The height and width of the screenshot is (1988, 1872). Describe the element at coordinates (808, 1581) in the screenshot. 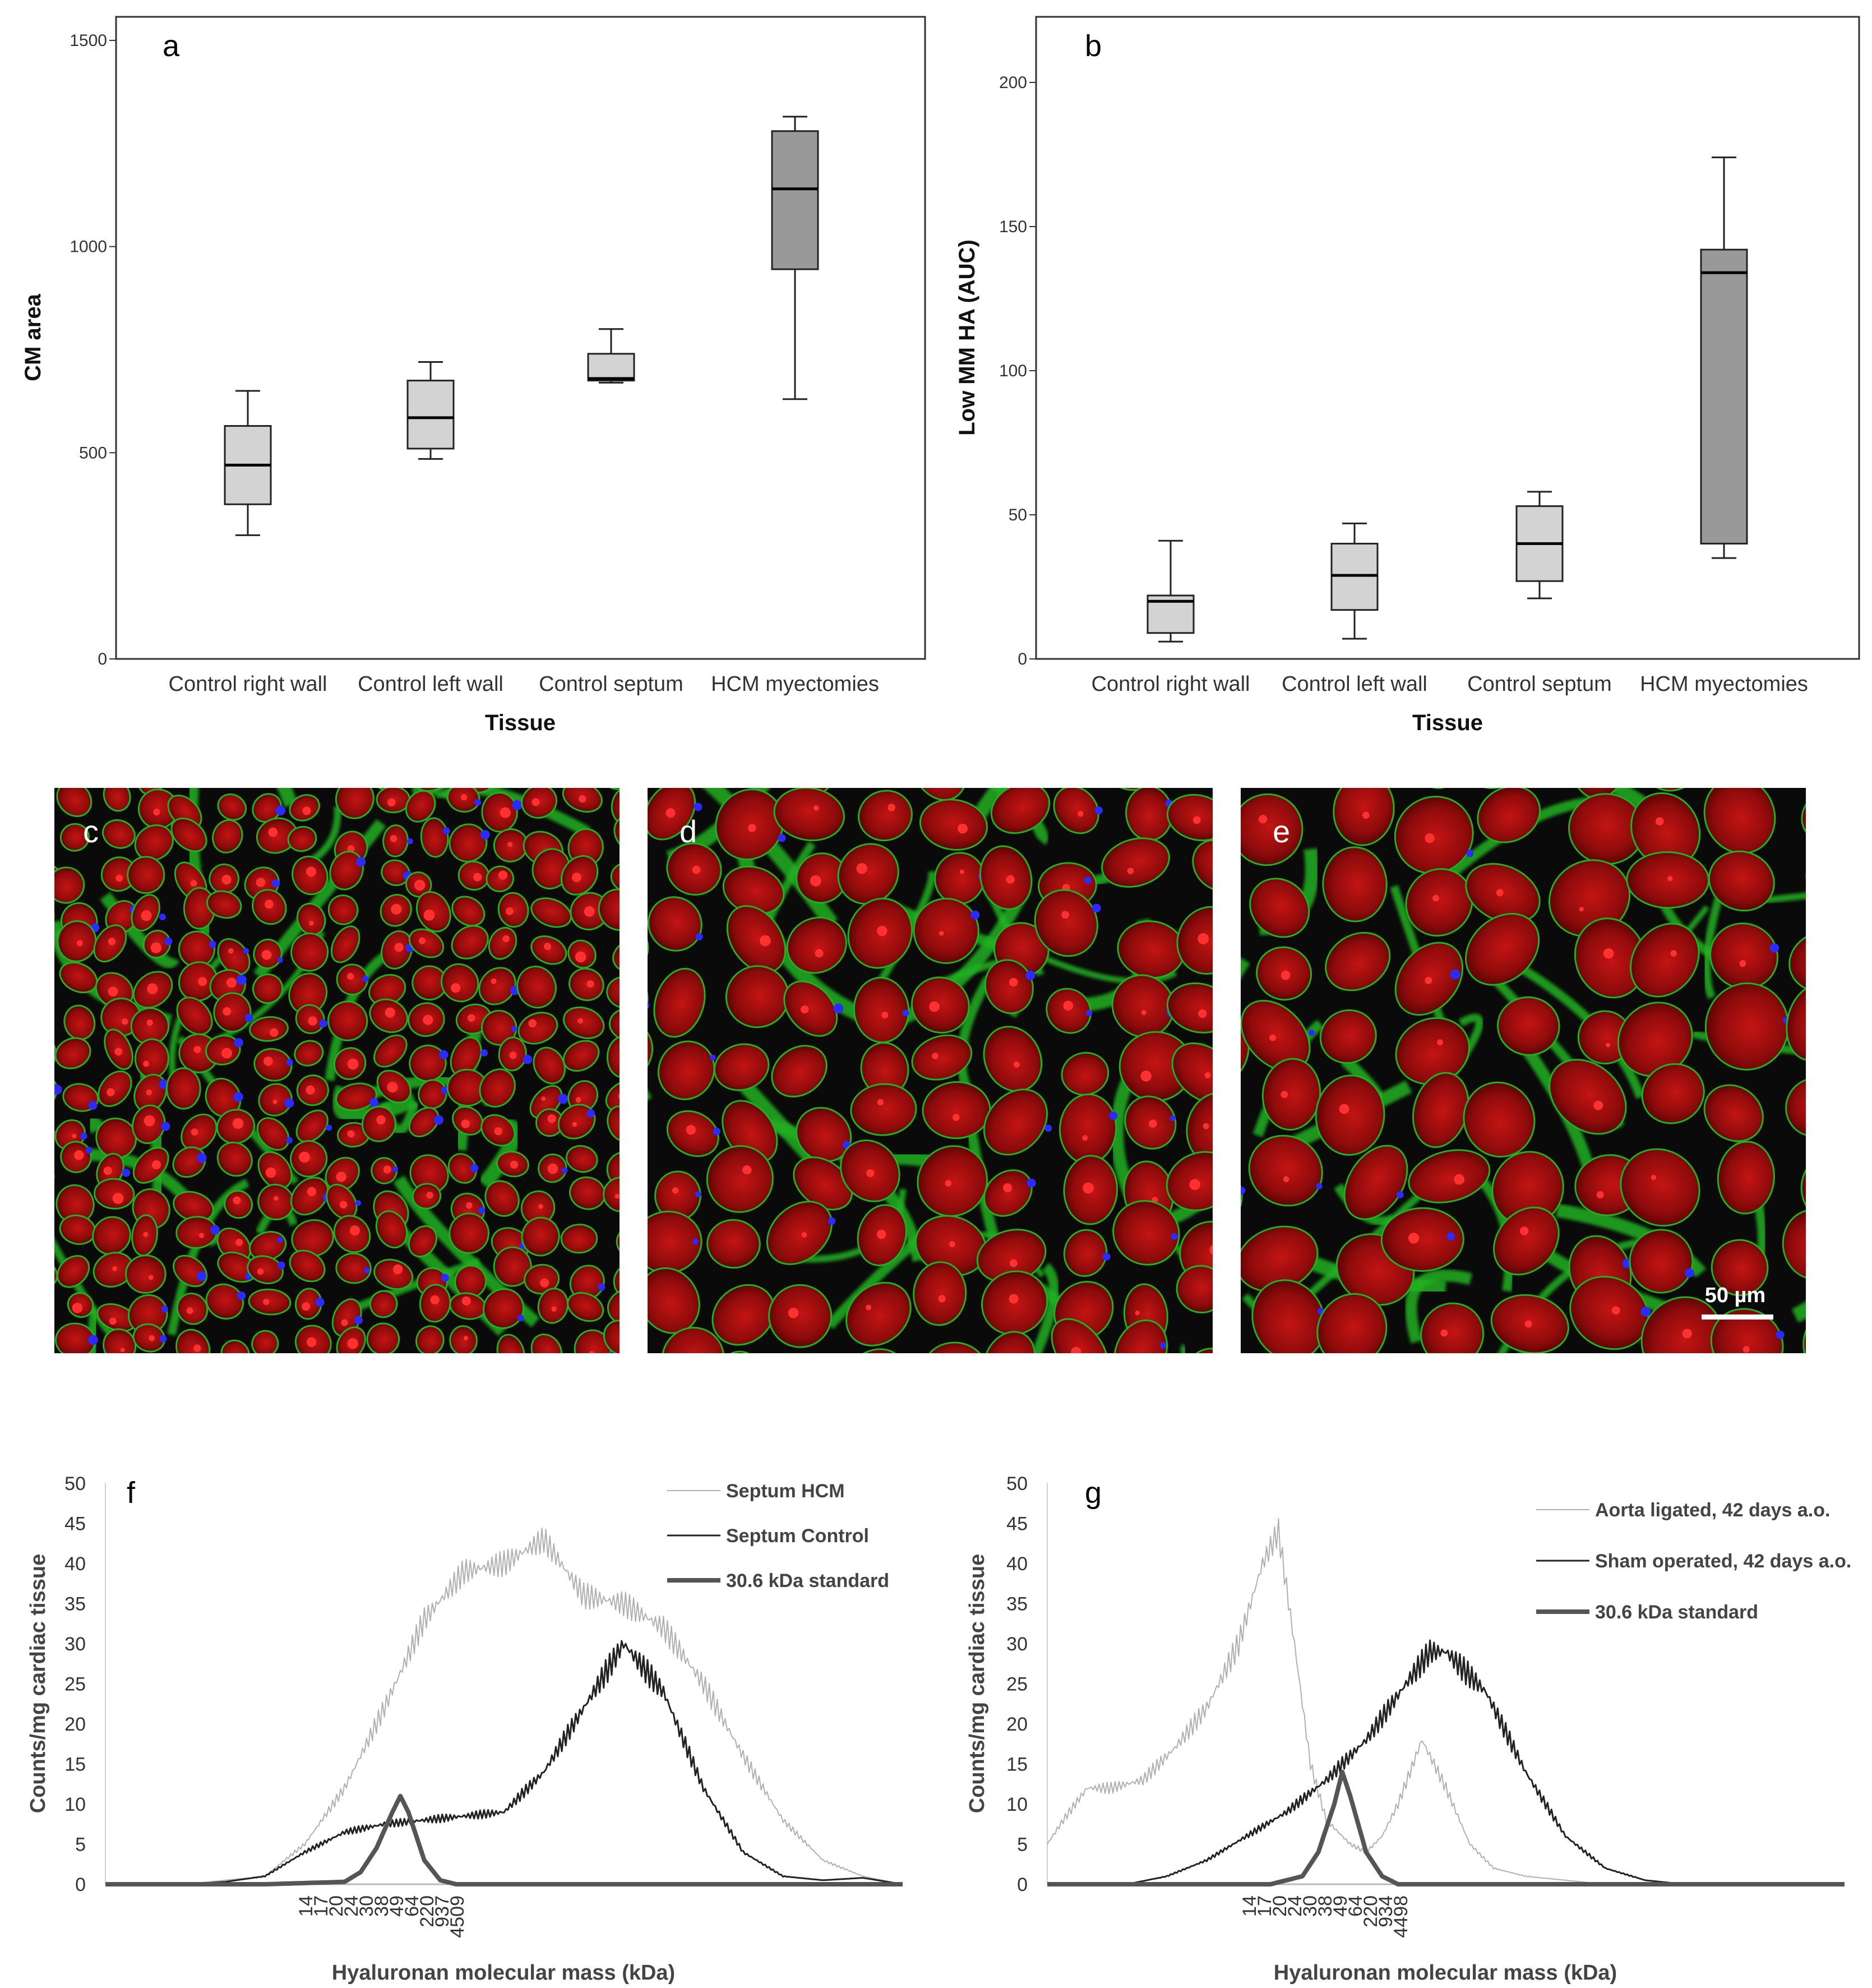

I see `legend-label-2: 30.6 kDa standard` at that location.